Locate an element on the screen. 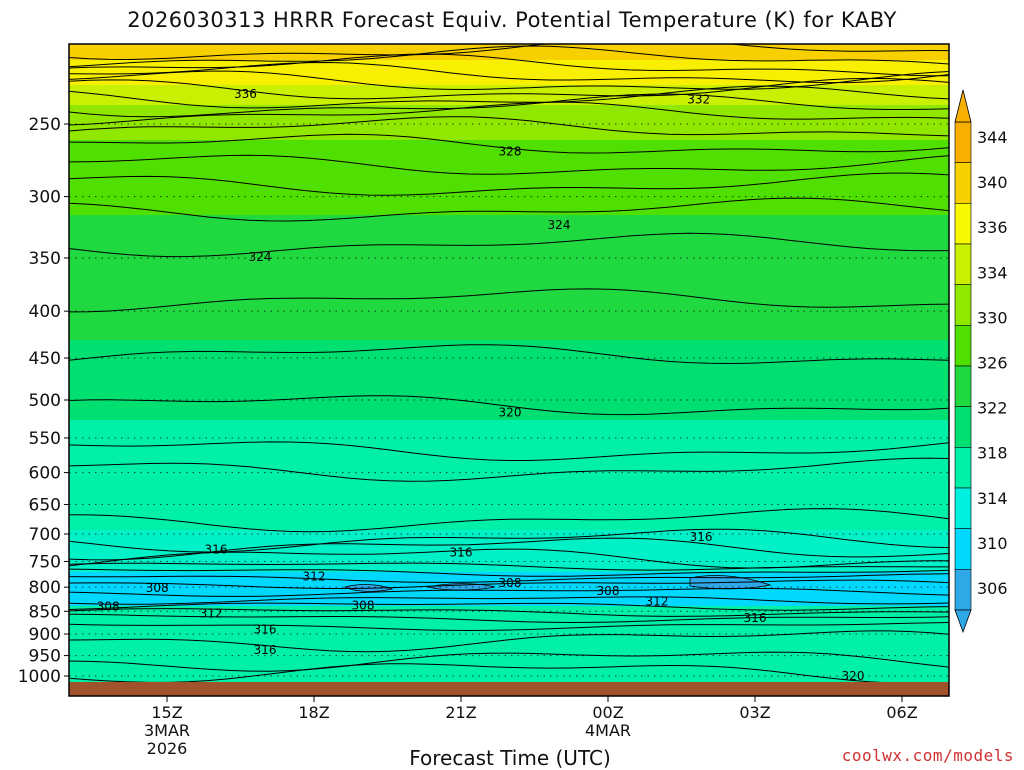 The height and width of the screenshot is (770, 1024). contour-label: 336 is located at coordinates (245, 94).